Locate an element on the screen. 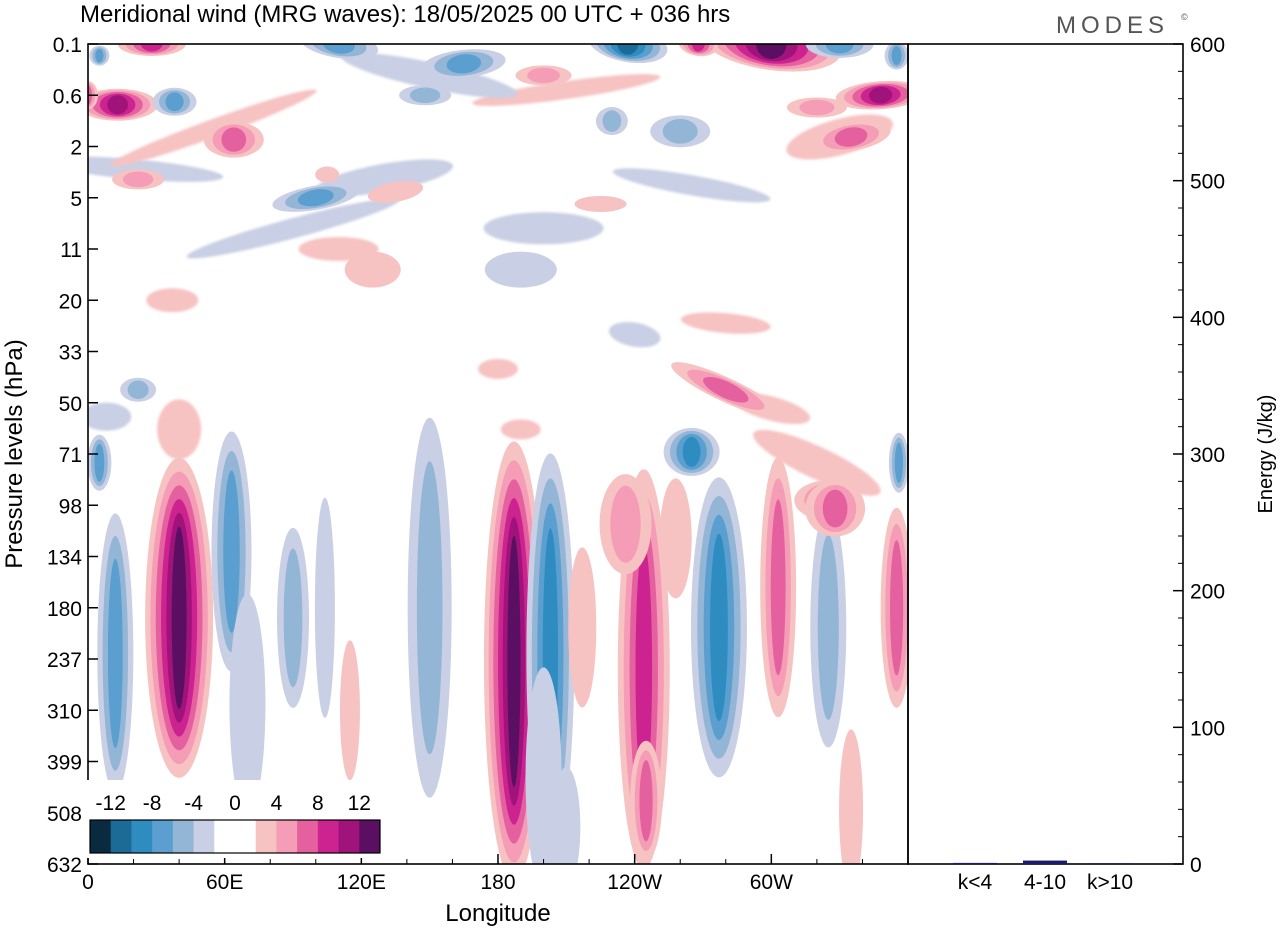  brand-logo-text: MODES is located at coordinates (1112, 25).